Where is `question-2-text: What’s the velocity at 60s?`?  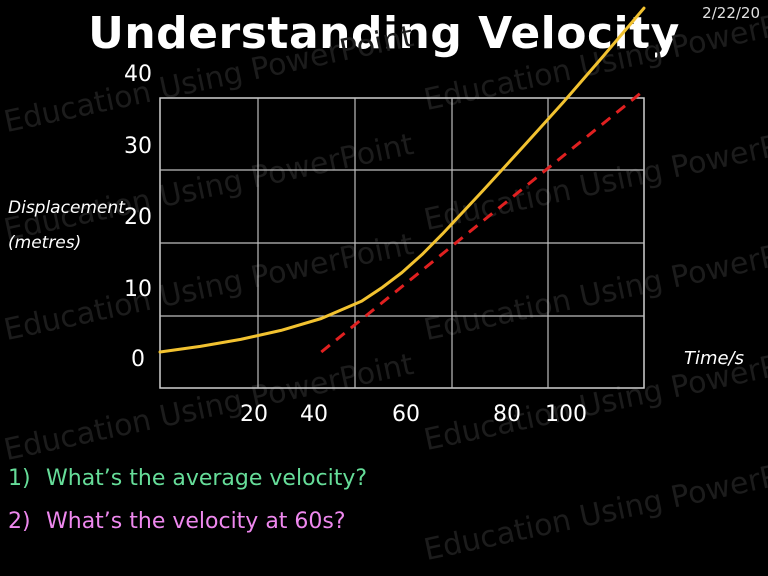
question-2-text: What’s the velocity at 60s? is located at coordinates (196, 521).